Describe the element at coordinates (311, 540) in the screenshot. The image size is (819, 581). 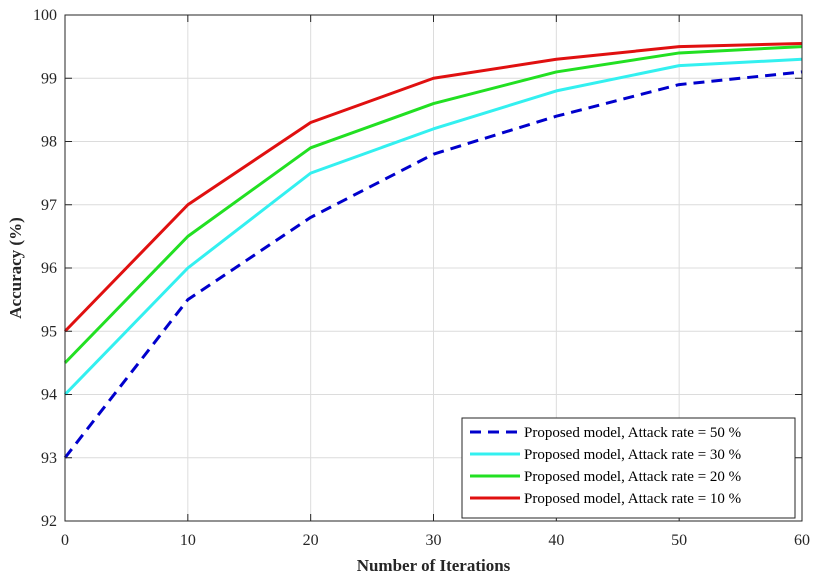
I see `x-tick-label: 20` at that location.